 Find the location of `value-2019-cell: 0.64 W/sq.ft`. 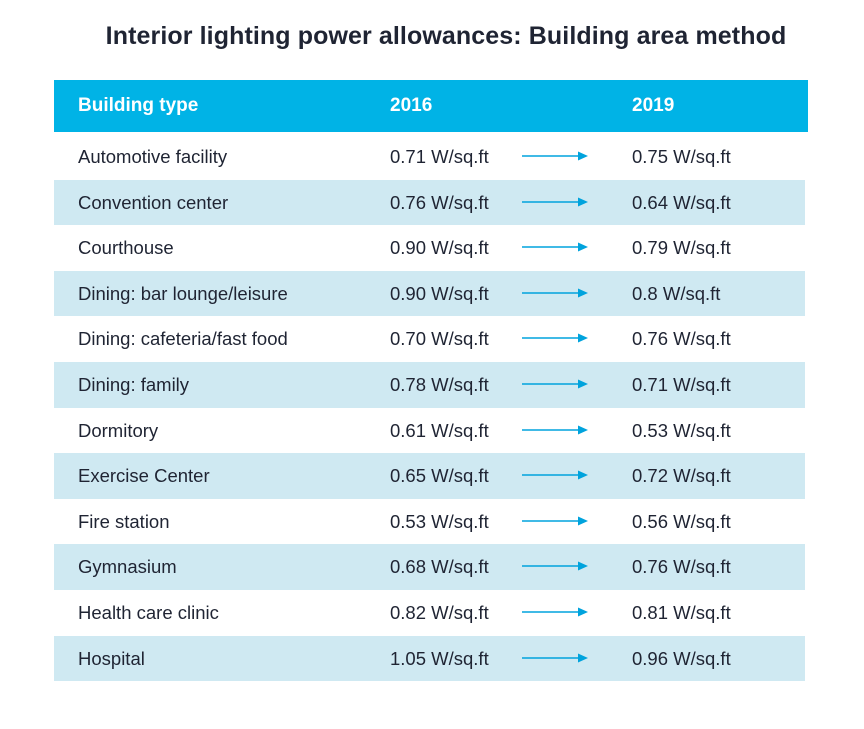

value-2019-cell: 0.64 W/sq.ft is located at coordinates (681, 202).